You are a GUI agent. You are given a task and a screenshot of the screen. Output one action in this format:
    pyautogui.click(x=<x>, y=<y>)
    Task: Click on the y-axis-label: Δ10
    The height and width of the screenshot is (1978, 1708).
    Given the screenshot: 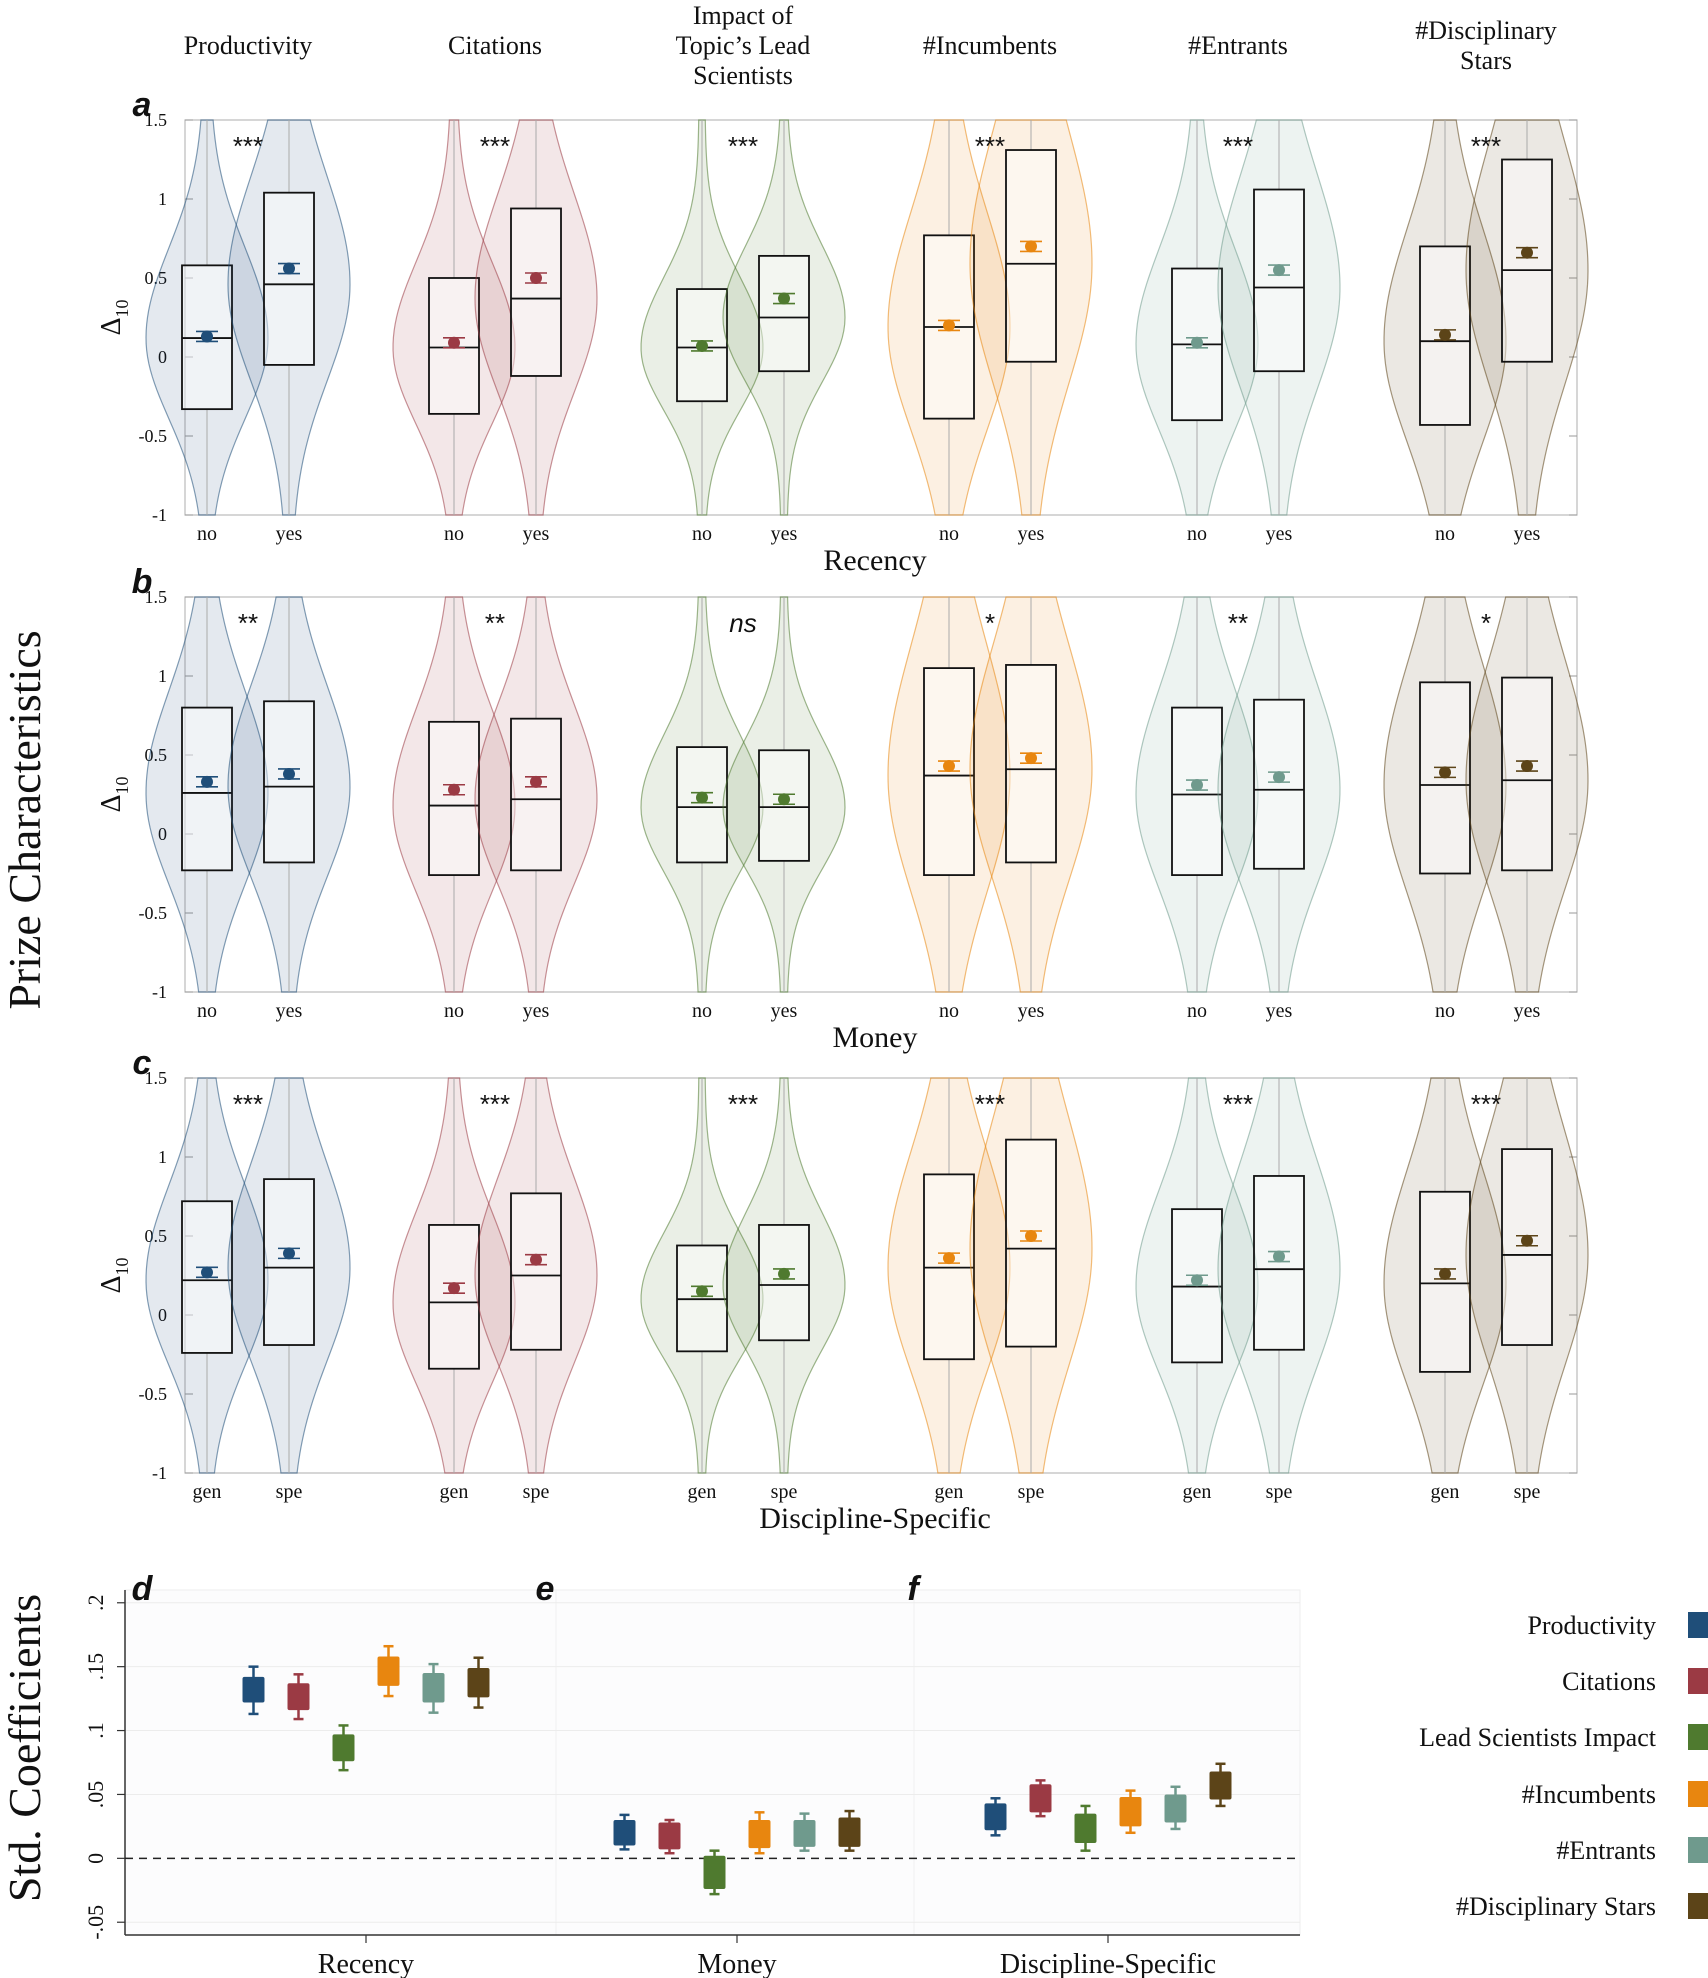 What is the action you would take?
    pyautogui.click(x=114, y=794)
    